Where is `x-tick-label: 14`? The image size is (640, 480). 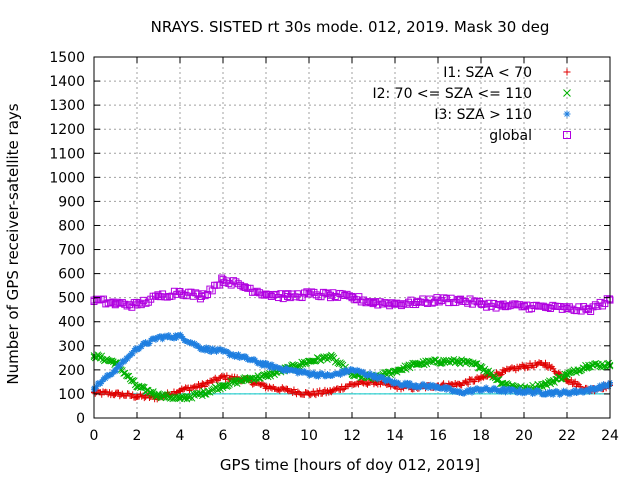
x-tick-label: 14 is located at coordinates (395, 436).